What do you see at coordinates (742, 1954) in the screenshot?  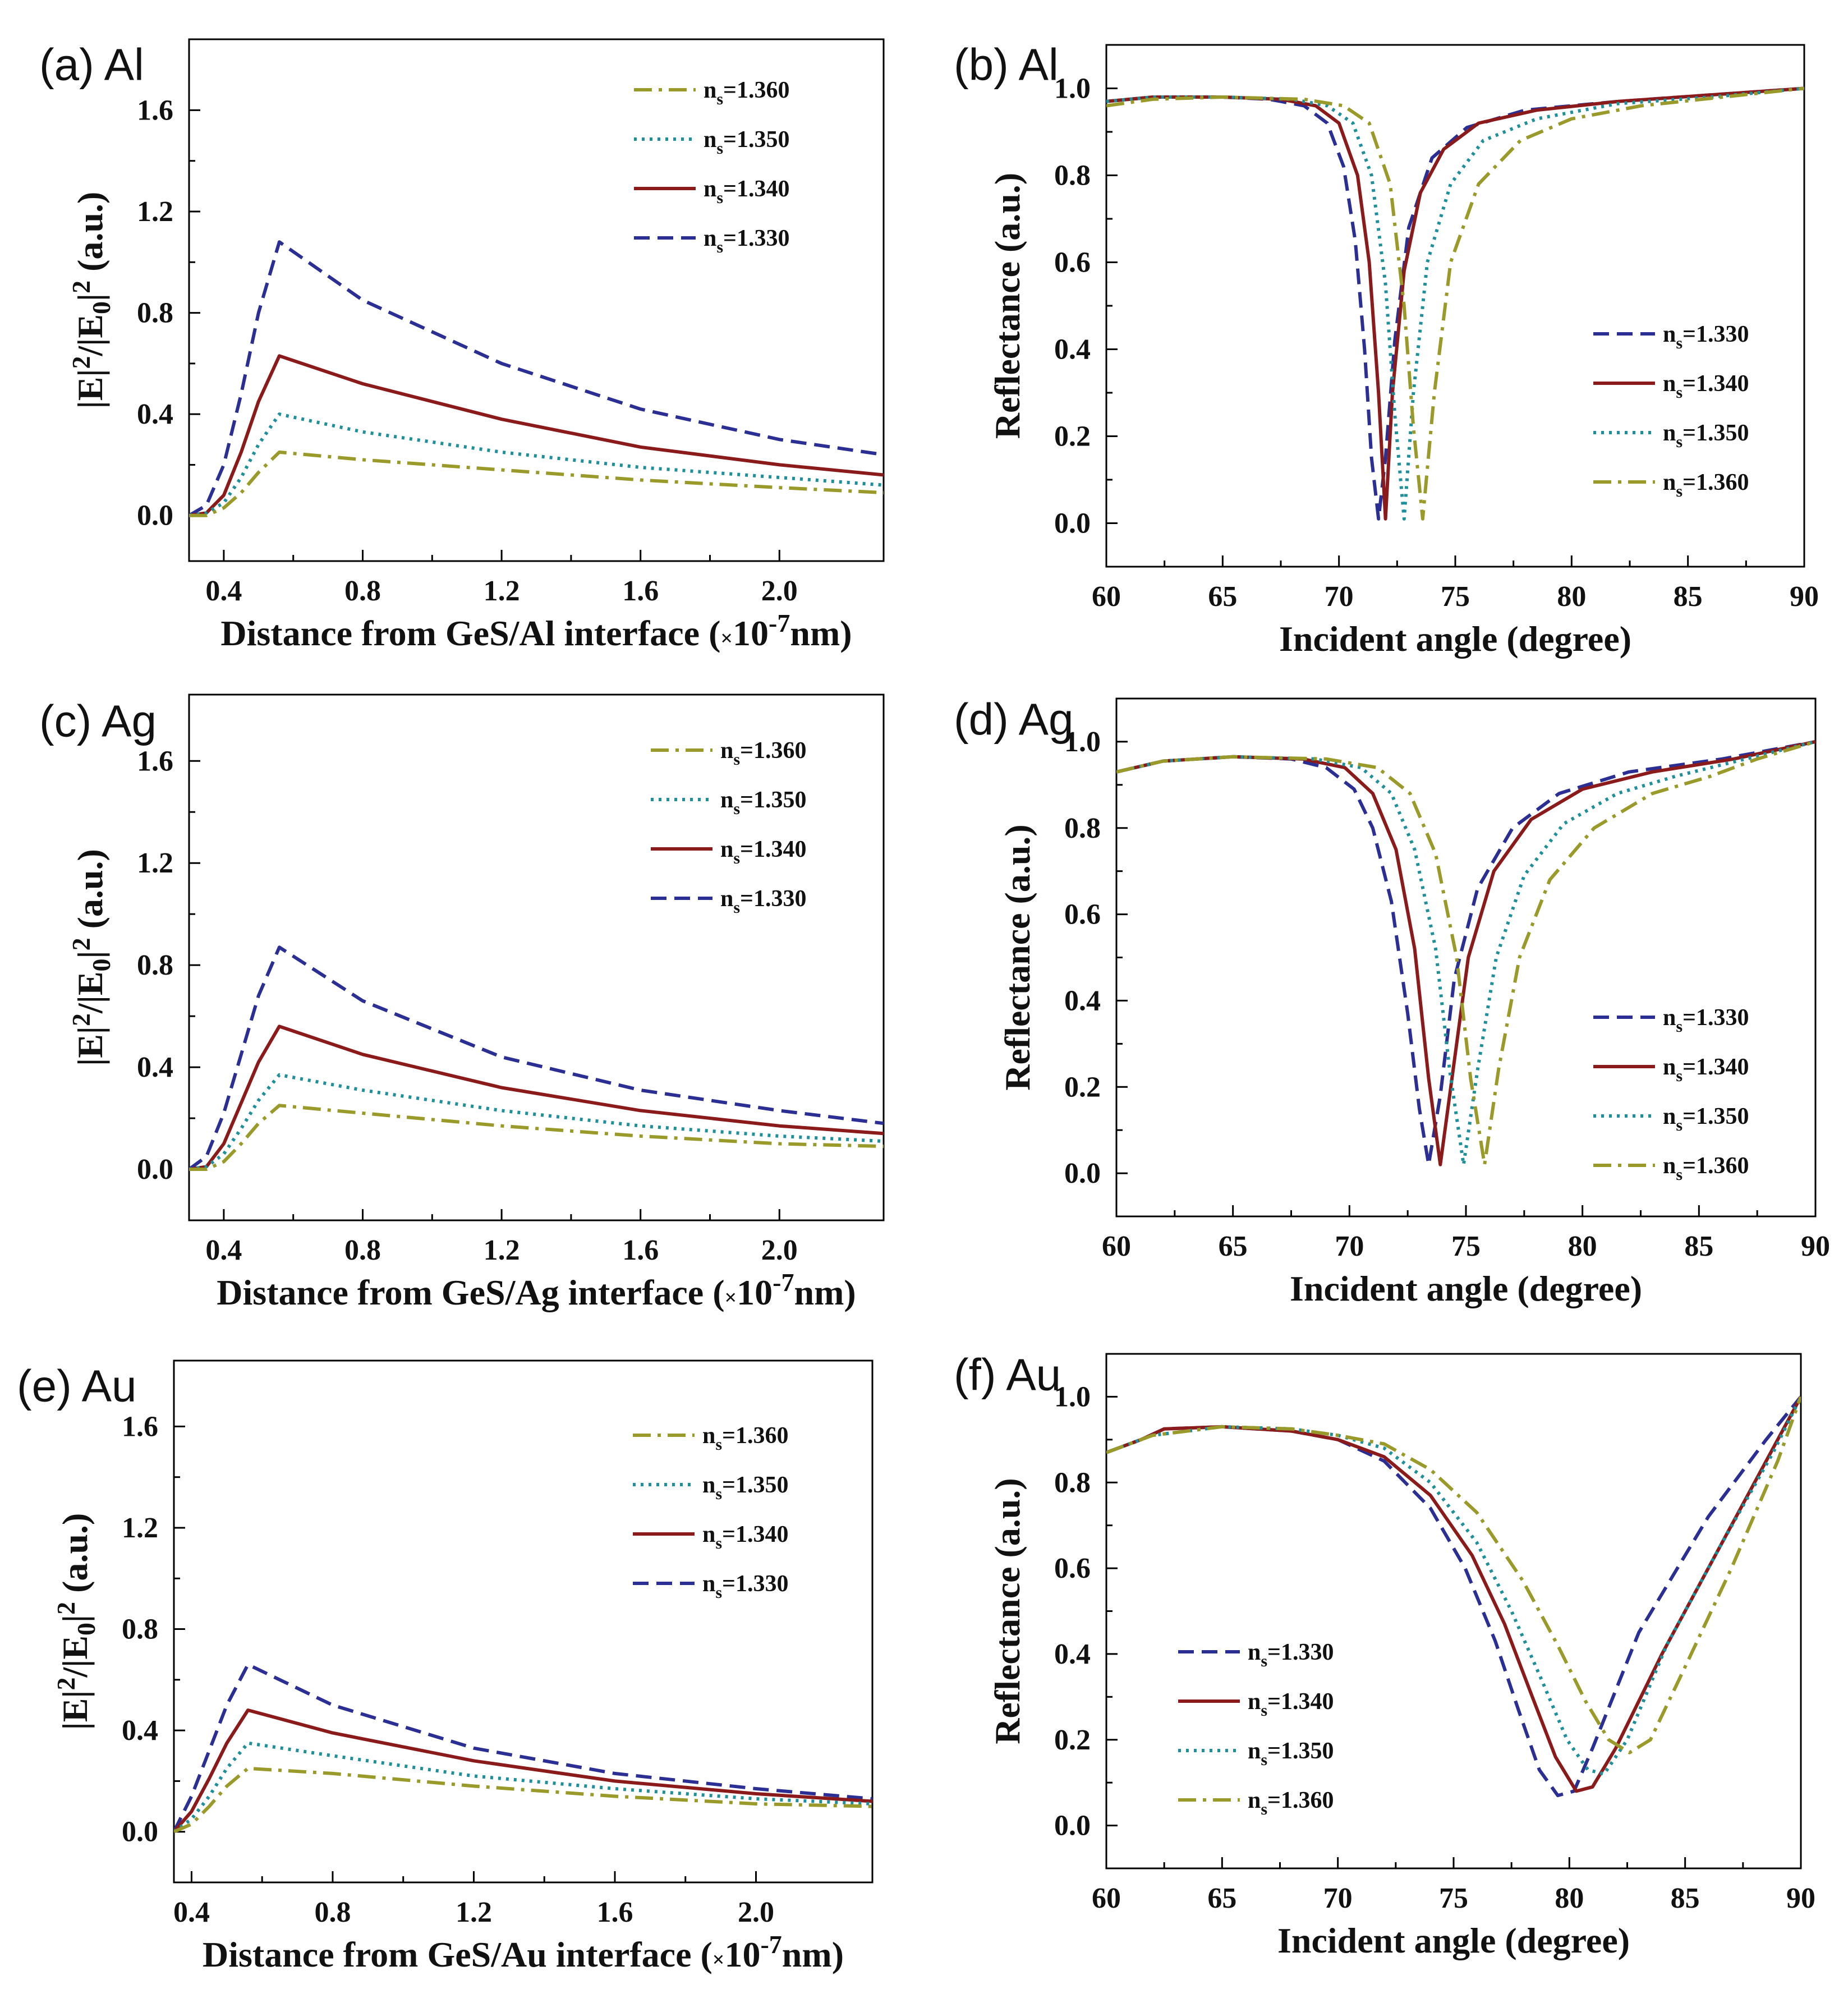 I see `x-axis-title-base: 10` at bounding box center [742, 1954].